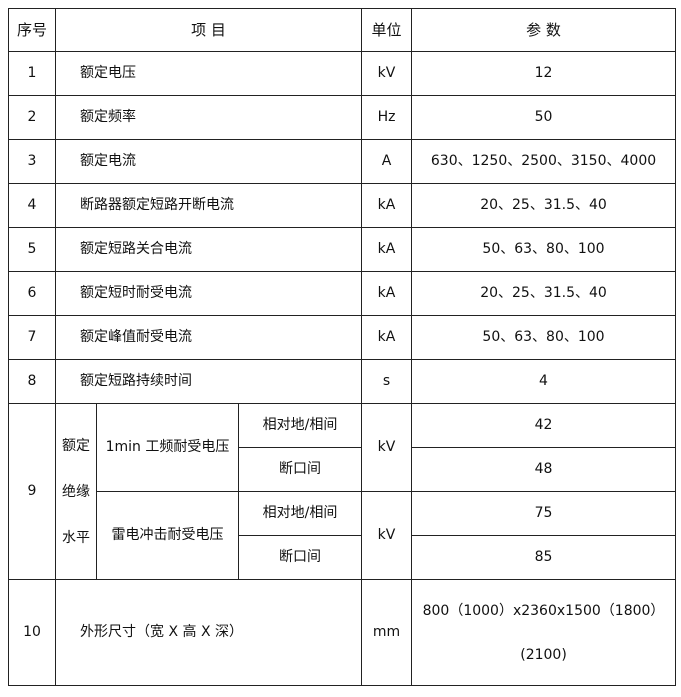  What do you see at coordinates (387, 535) in the screenshot?
I see `sub2-unit: kV` at bounding box center [387, 535].